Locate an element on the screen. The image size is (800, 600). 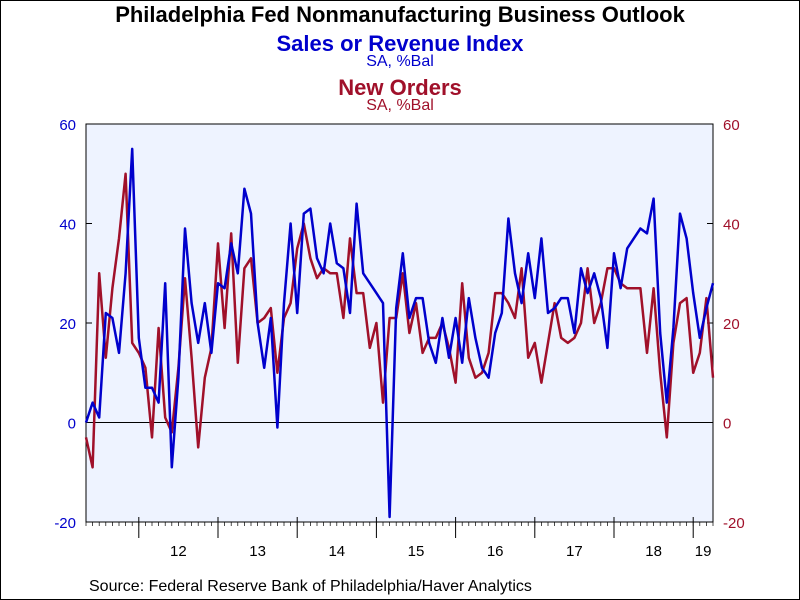
y-tick-label-left: 60 is located at coordinates (67, 125).